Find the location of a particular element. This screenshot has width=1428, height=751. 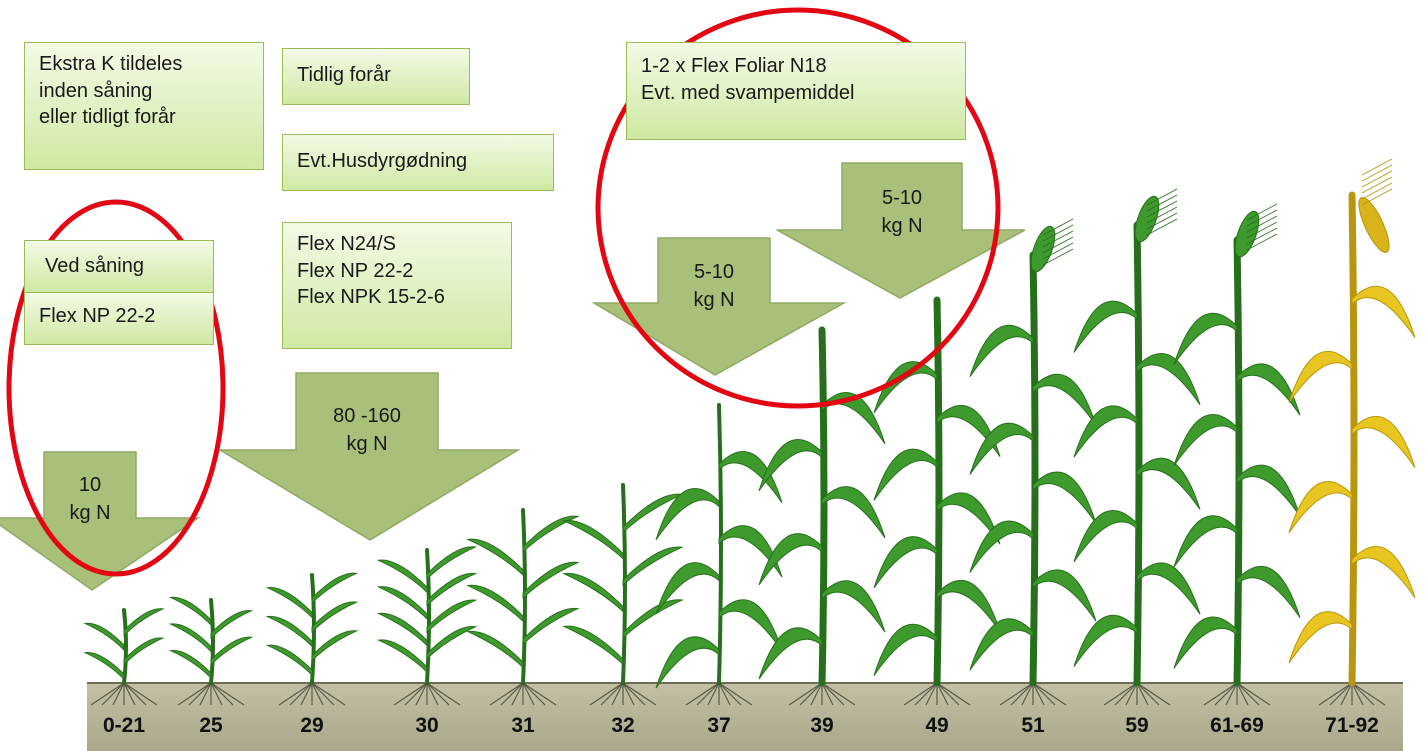

arrow-label-5-10-left: 5-10 kg N is located at coordinates (714, 286).